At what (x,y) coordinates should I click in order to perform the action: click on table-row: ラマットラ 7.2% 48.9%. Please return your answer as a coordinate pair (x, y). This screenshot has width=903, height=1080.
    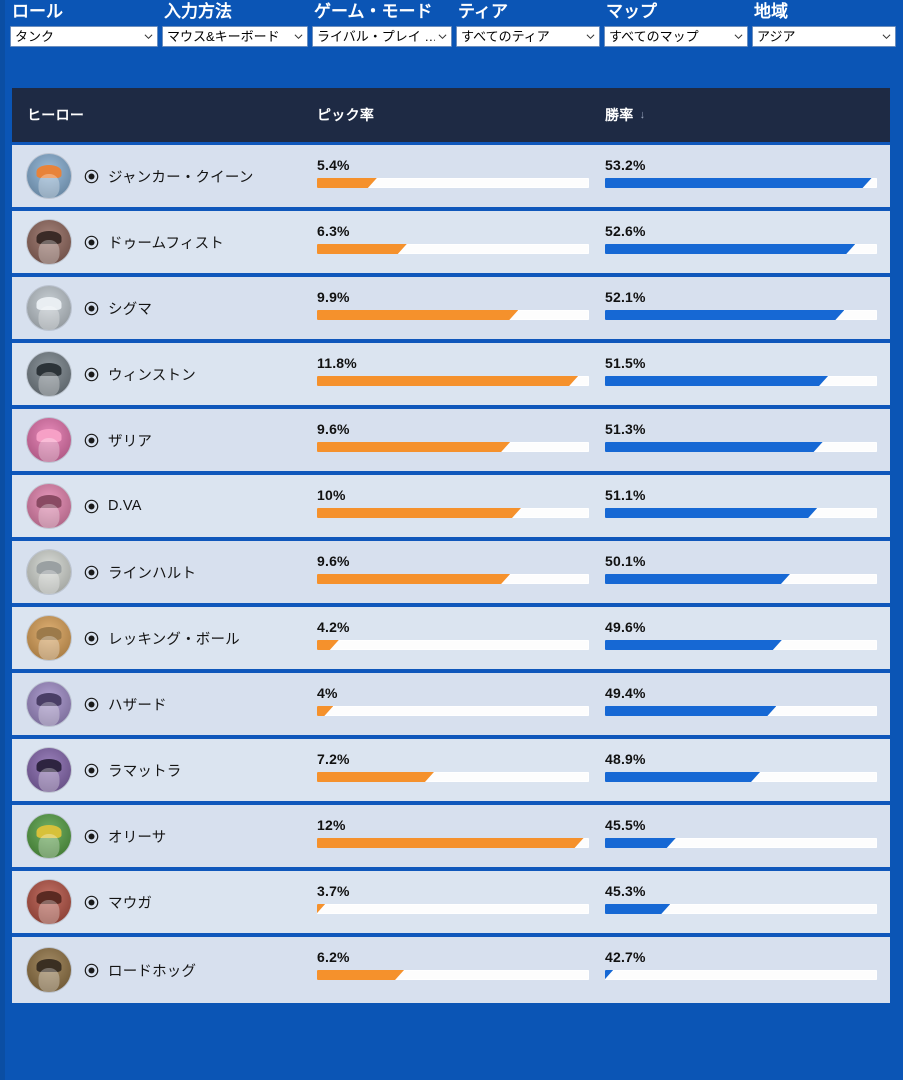
    Looking at the image, I should click on (451, 772).